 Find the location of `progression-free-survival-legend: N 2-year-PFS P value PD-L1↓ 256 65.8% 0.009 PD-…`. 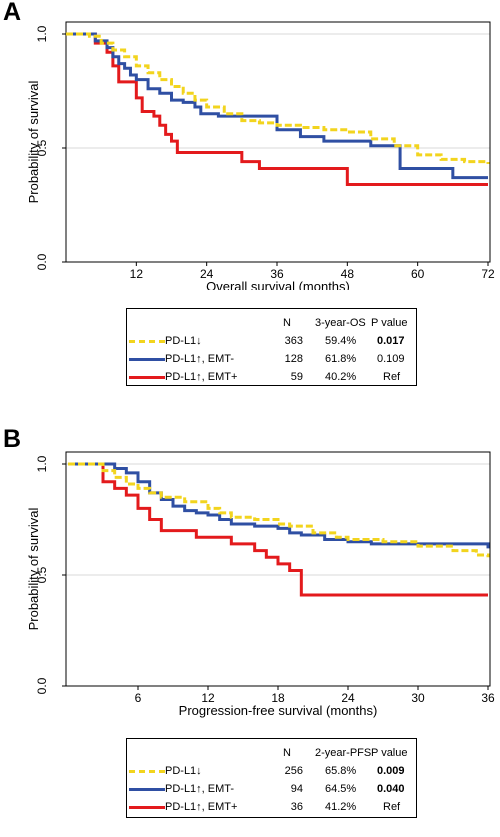

progression-free-survival-legend: N 2-year-PFS P value PD-L1↓ 256 65.8% 0.009 PD-… is located at coordinates (271, 778).